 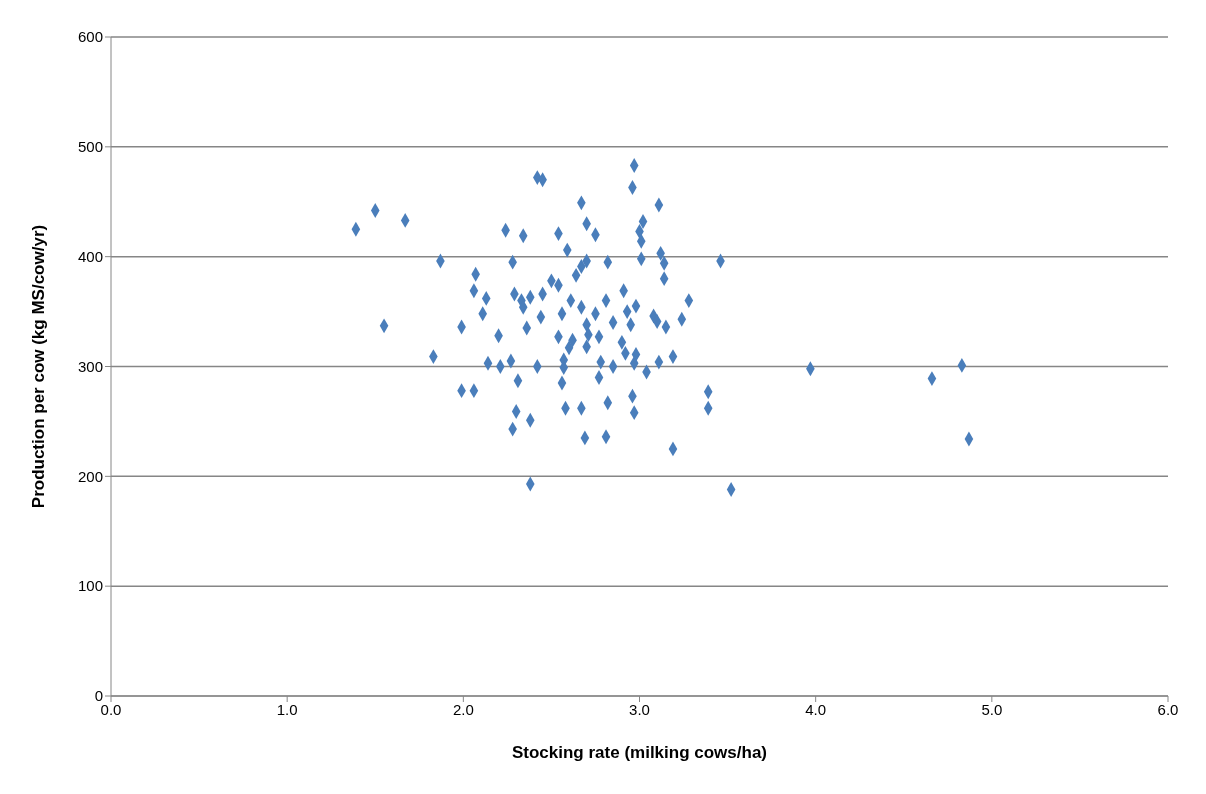 I want to click on y-tick-label: 400, so click(x=90, y=256).